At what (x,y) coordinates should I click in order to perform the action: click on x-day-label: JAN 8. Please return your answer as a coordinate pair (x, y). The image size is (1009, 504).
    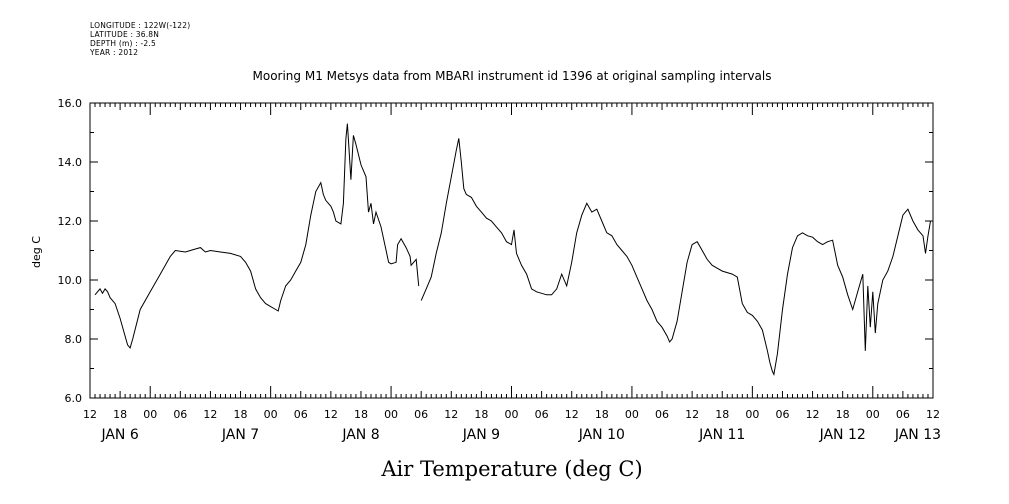
    Looking at the image, I should click on (360, 435).